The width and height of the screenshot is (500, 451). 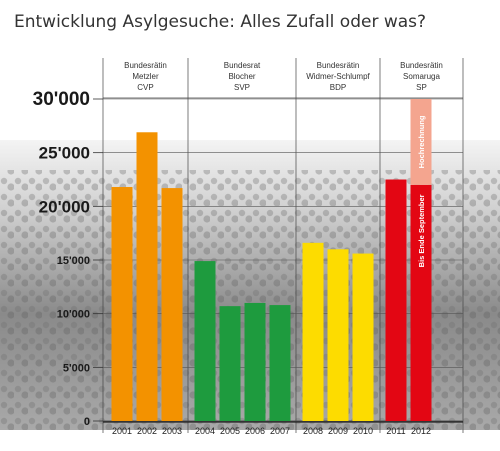 I want to click on bar-2002, so click(x=147, y=277).